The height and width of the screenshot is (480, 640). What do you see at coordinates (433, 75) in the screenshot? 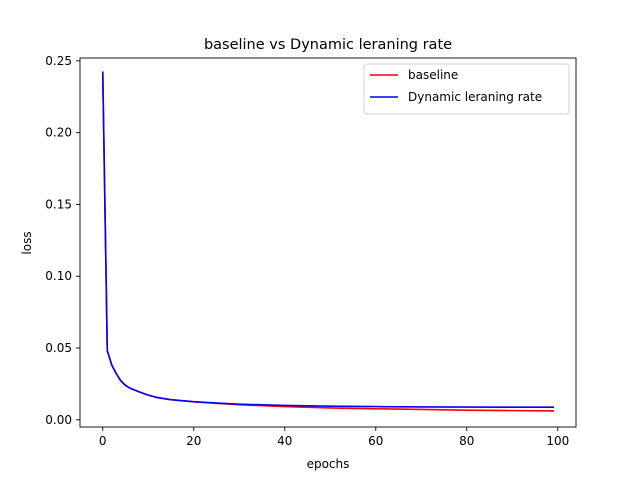
I see `legend-label-0: baseline` at bounding box center [433, 75].